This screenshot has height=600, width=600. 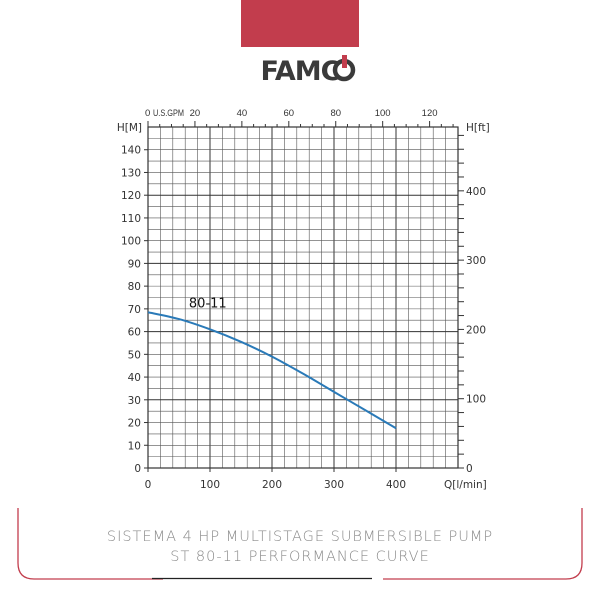 I want to click on y-tick-label: 90, so click(x=134, y=264).